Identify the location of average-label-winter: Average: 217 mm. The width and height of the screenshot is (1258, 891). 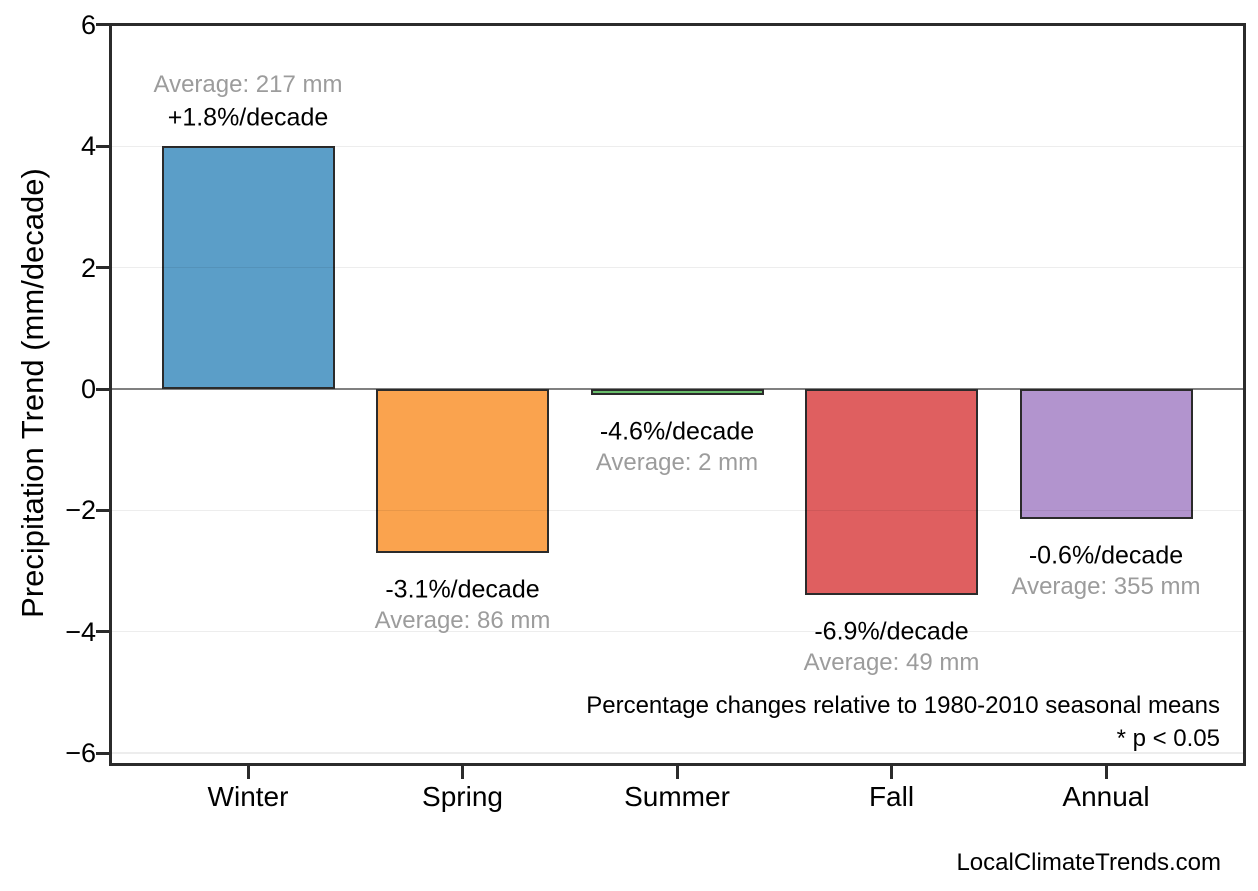
(248, 85).